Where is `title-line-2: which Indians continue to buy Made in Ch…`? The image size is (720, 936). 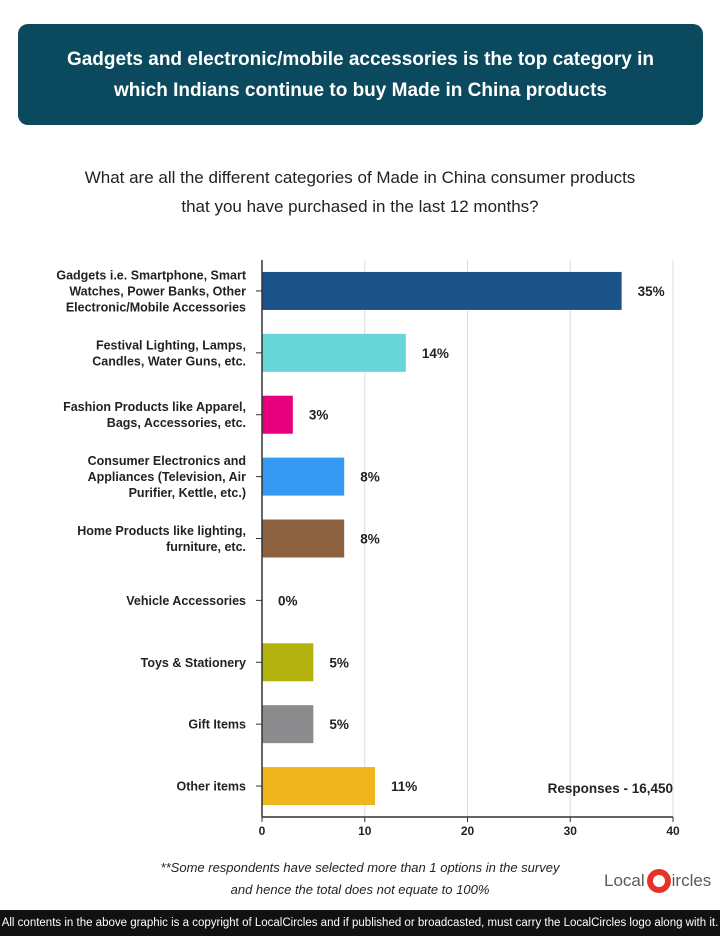
title-line-2: which Indians continue to buy Made in Ch… is located at coordinates (360, 90).